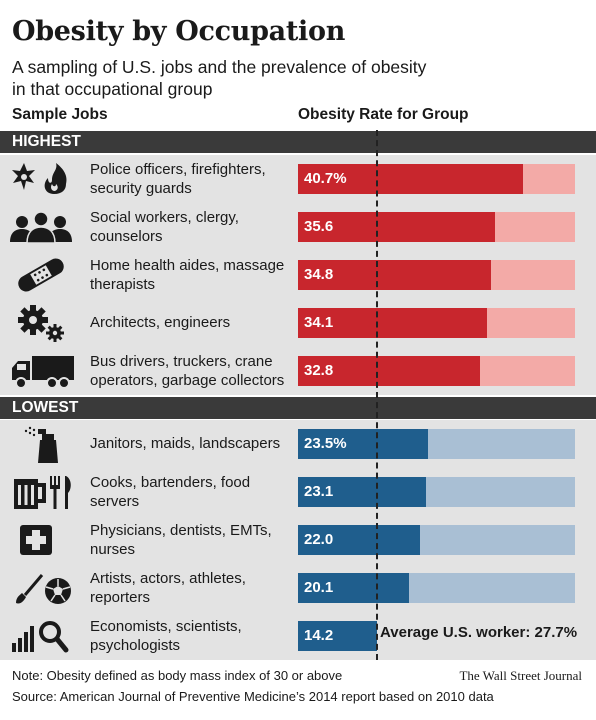 This screenshot has width=596, height=720. I want to click on bar: 23.5%, so click(363, 444).